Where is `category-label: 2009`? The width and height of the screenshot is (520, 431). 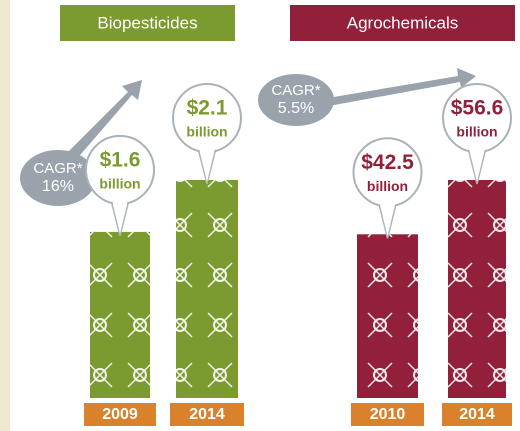
category-label: 2009 is located at coordinates (120, 414).